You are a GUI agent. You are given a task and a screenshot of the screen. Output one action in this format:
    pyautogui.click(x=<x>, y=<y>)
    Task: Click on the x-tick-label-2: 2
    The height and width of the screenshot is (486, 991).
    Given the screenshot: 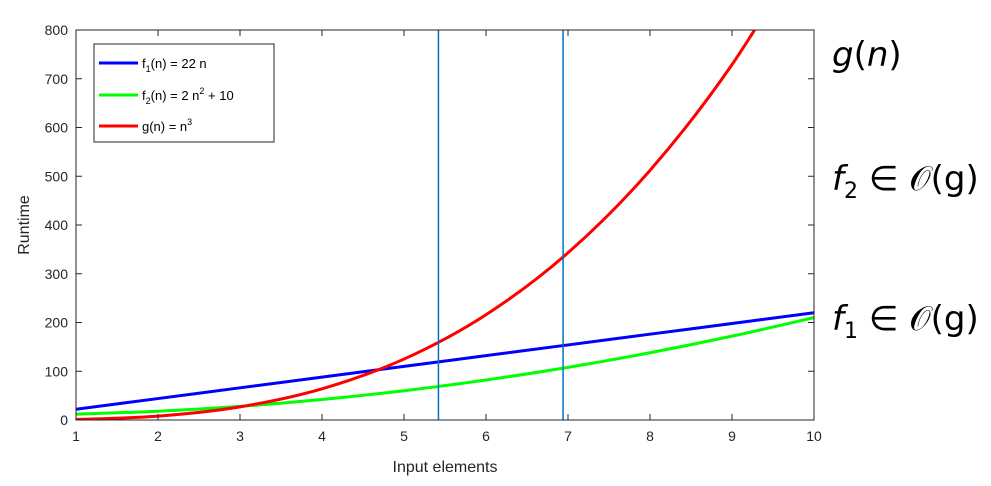 What is the action you would take?
    pyautogui.click(x=158, y=436)
    